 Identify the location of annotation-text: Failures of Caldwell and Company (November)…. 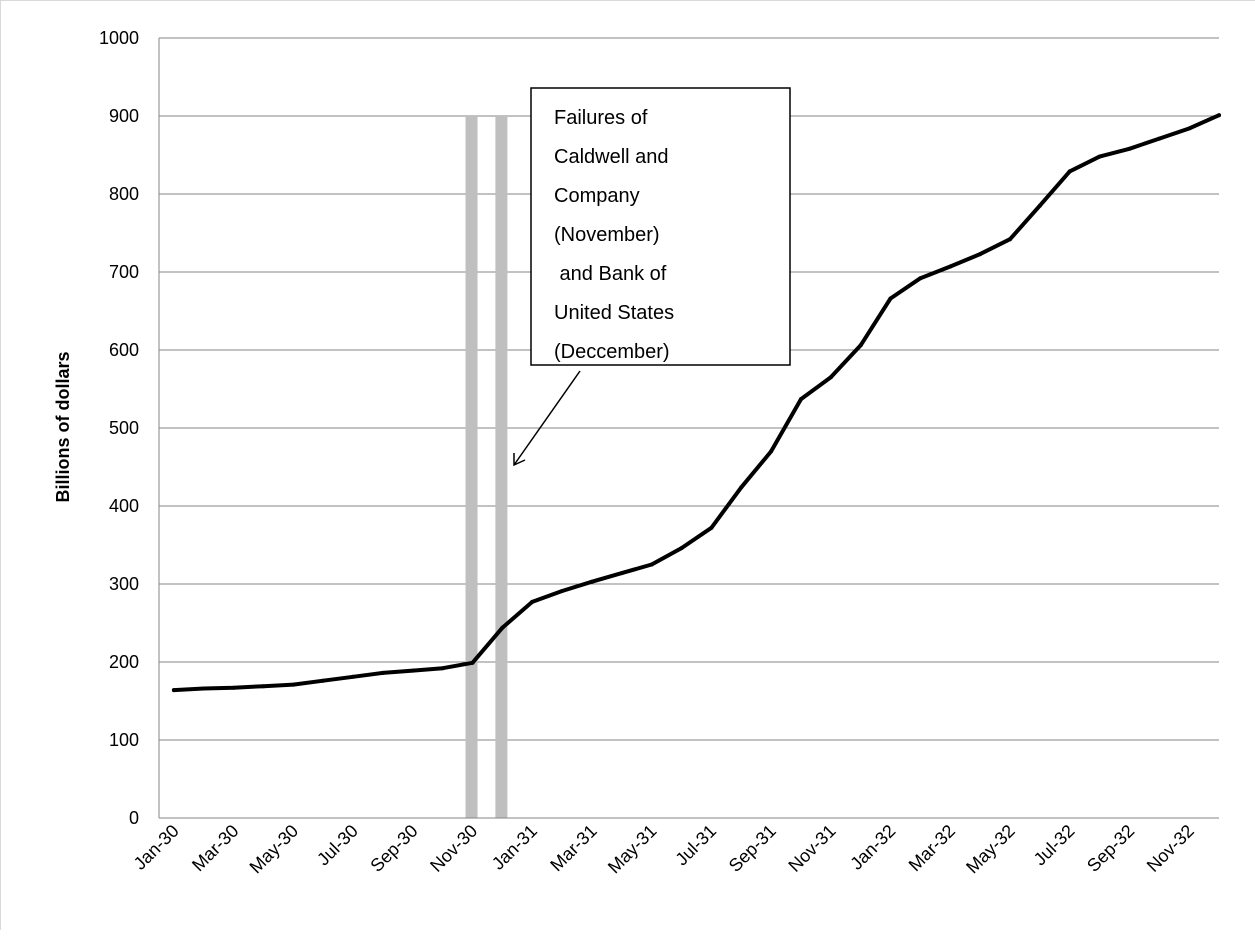
(614, 235).